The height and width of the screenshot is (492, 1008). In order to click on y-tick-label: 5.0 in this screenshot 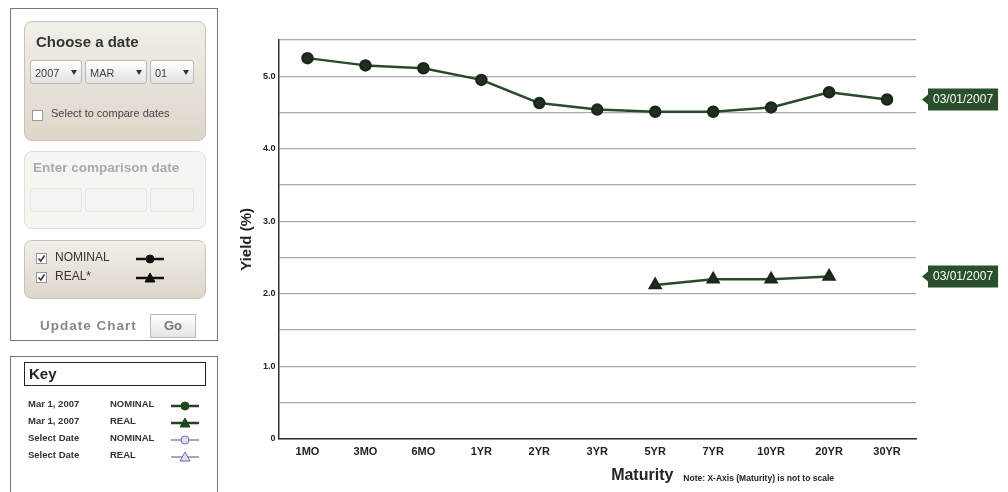, I will do `click(269, 75)`.